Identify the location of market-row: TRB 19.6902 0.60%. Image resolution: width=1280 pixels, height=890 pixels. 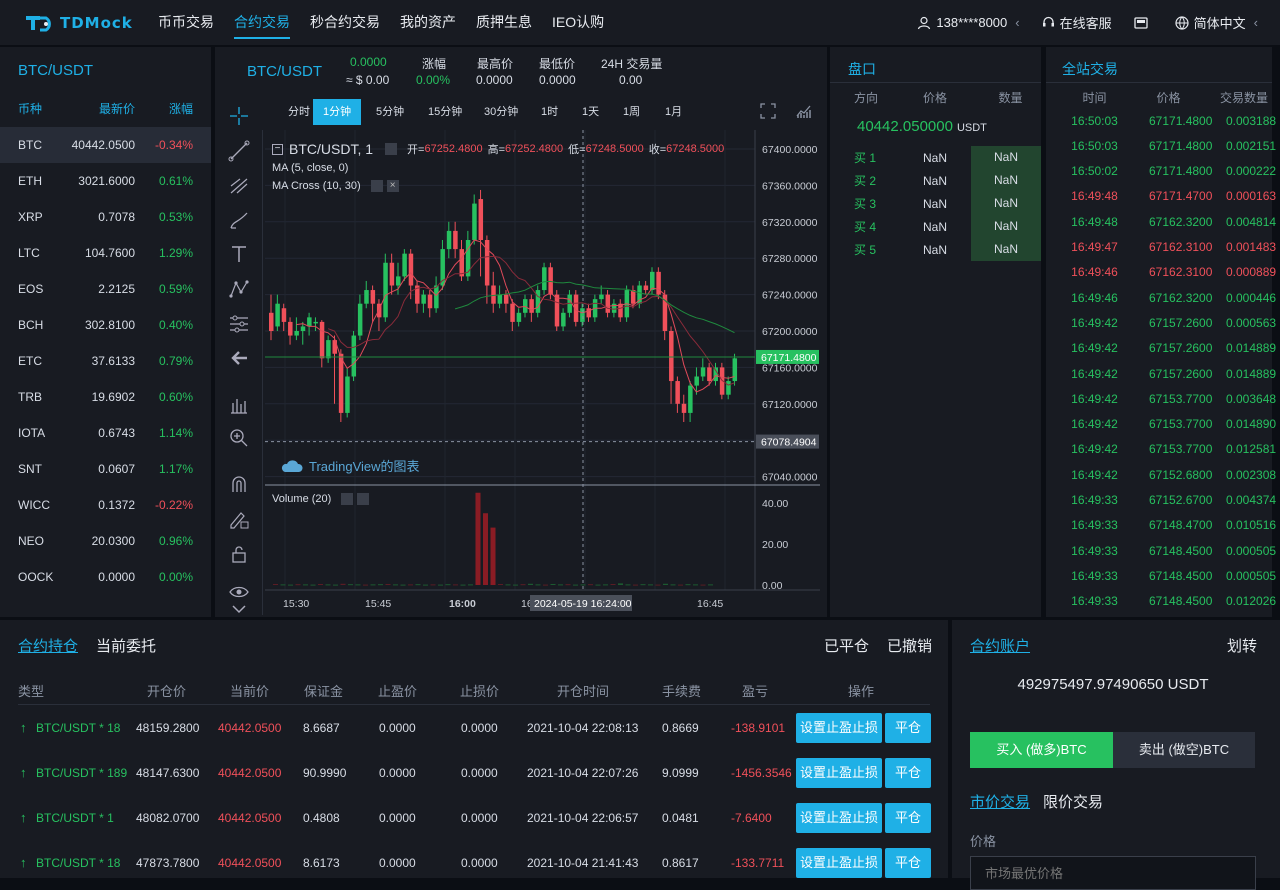
(105, 397).